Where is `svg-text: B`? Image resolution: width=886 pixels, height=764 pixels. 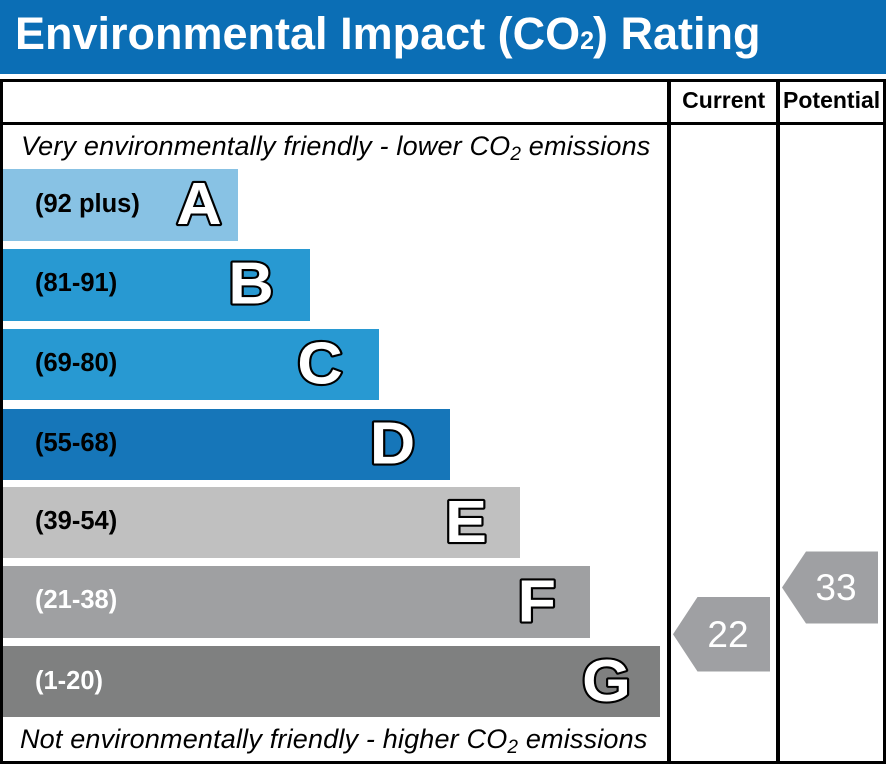 svg-text: B is located at coordinates (250, 283).